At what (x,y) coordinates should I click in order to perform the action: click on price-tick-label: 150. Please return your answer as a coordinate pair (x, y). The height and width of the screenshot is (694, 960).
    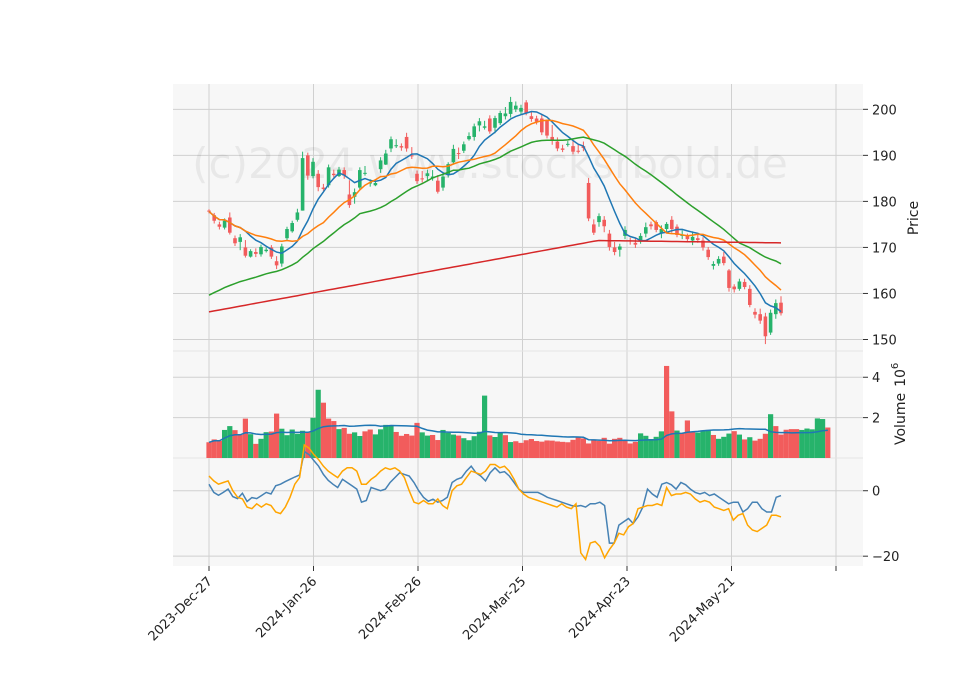
    Looking at the image, I should click on (884, 340).